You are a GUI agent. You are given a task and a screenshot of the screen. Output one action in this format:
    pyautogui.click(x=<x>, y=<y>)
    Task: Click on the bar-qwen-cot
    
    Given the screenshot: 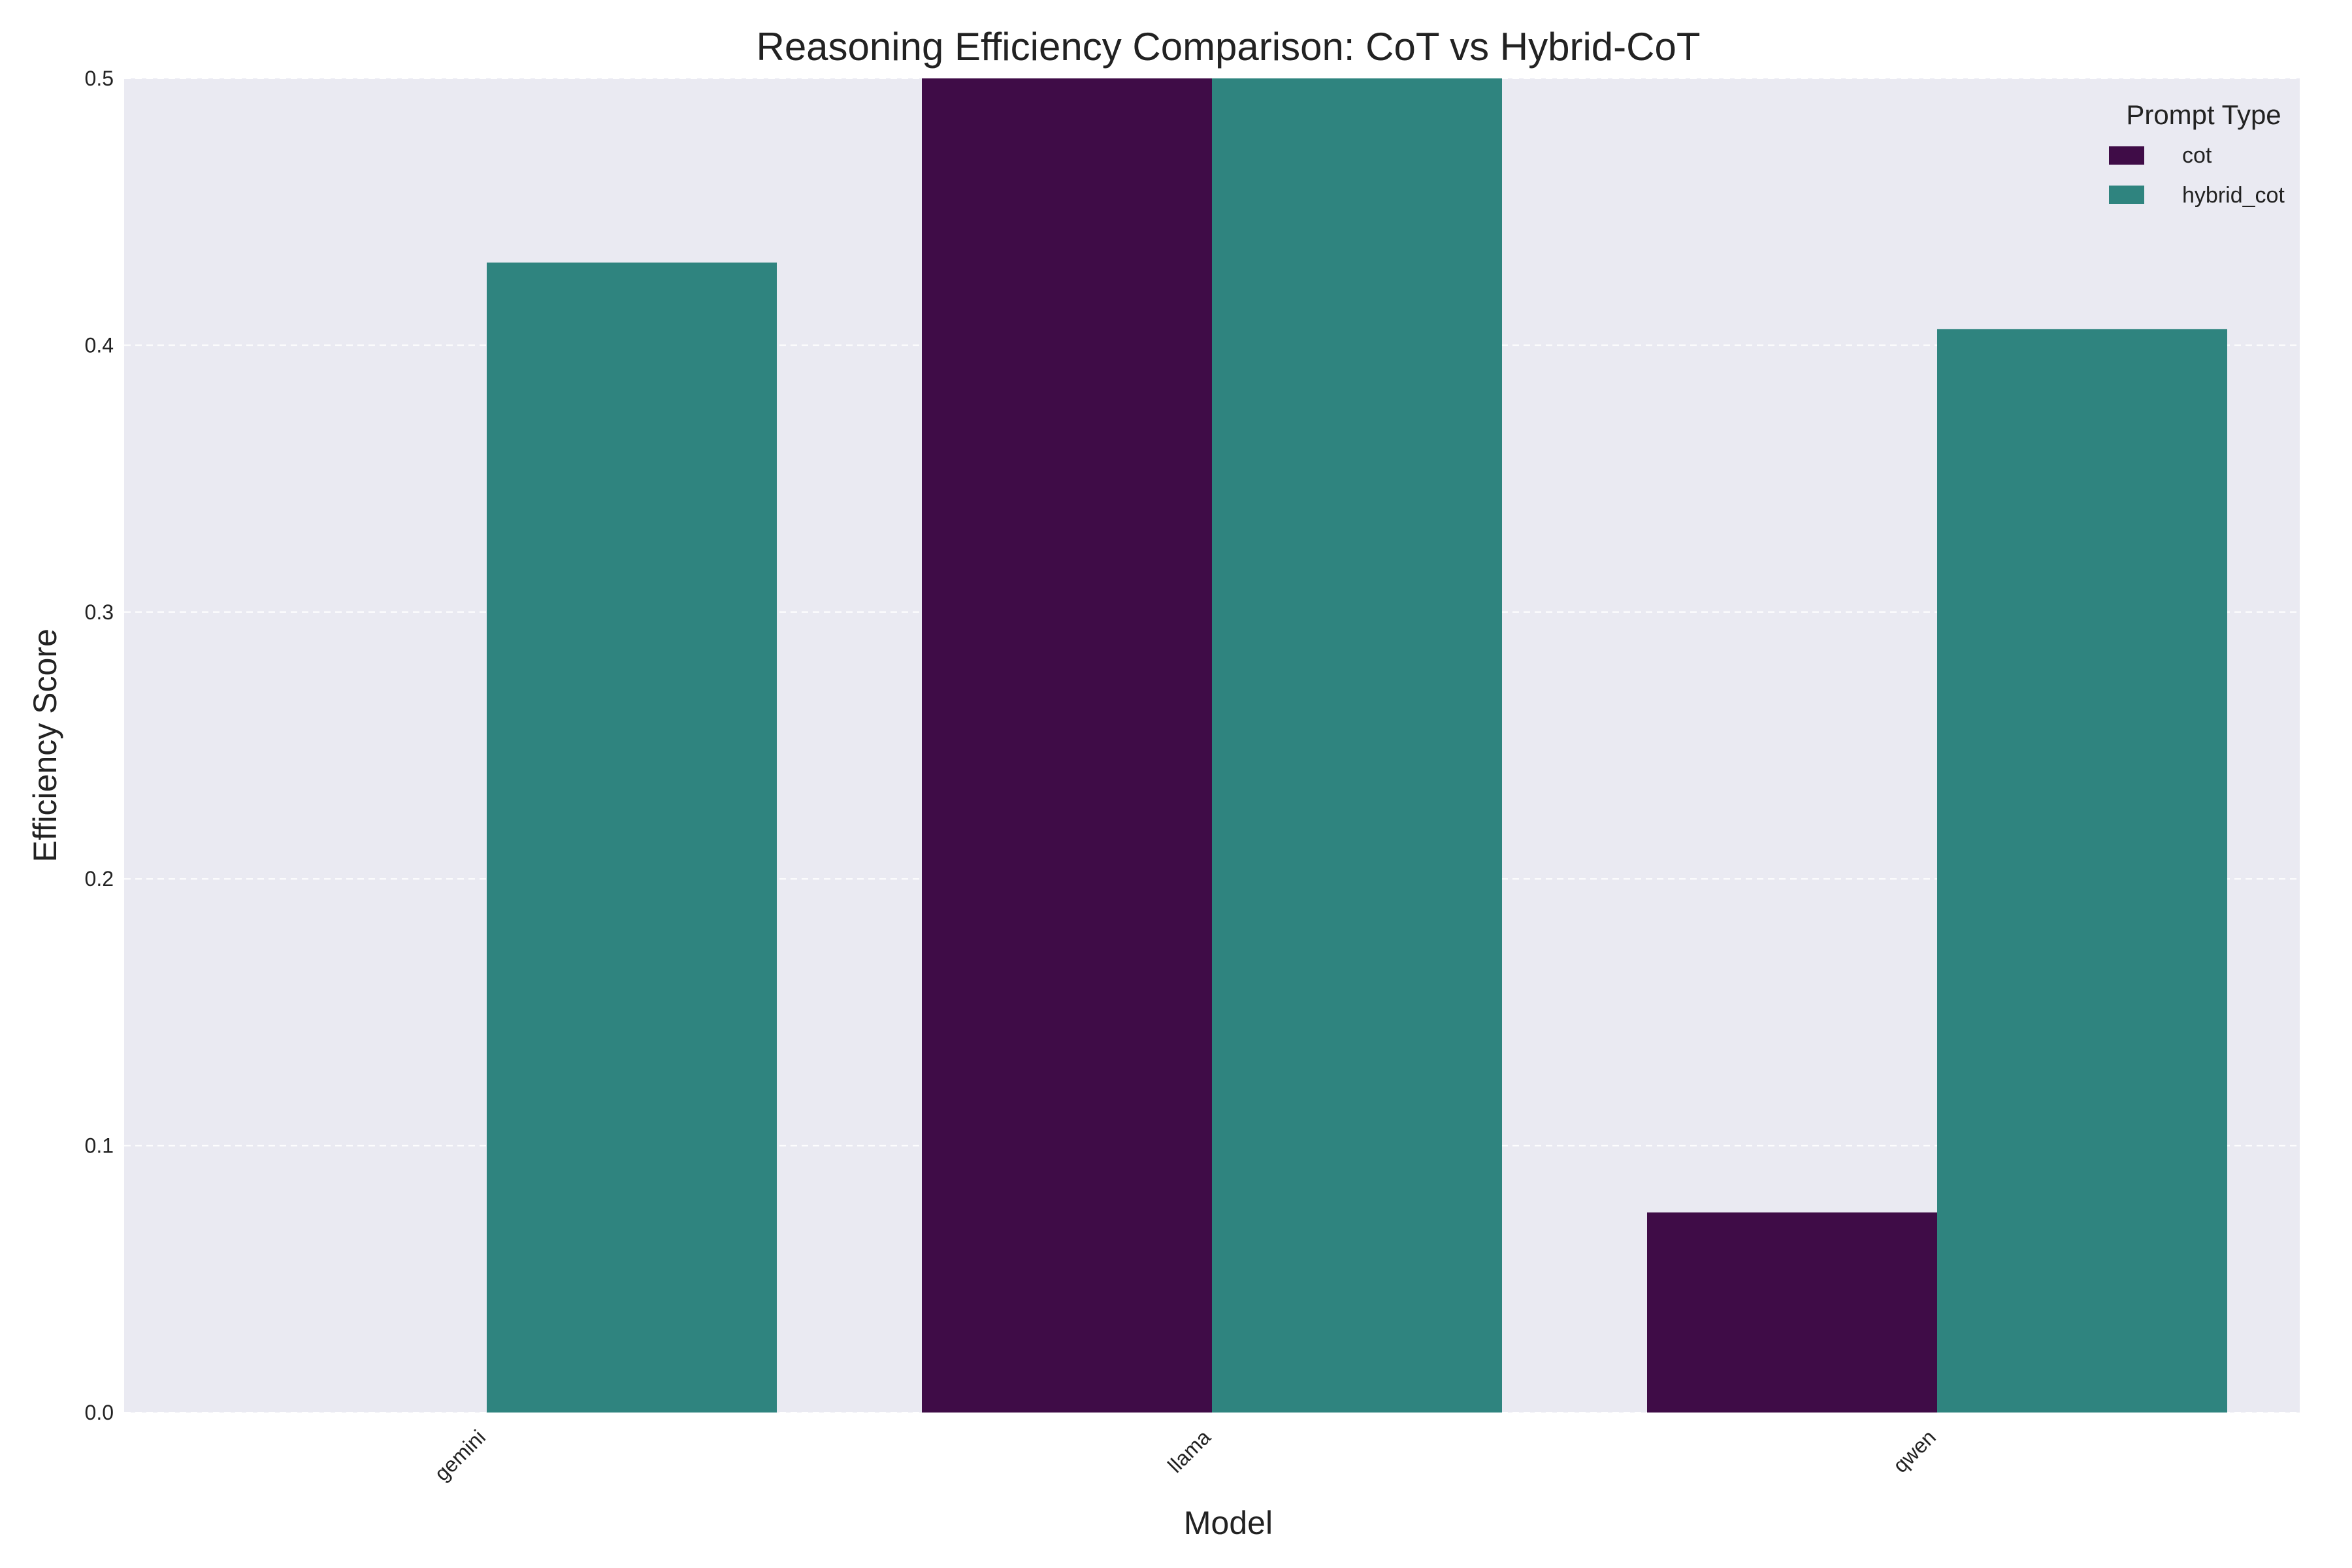 What is the action you would take?
    pyautogui.click(x=1792, y=1312)
    